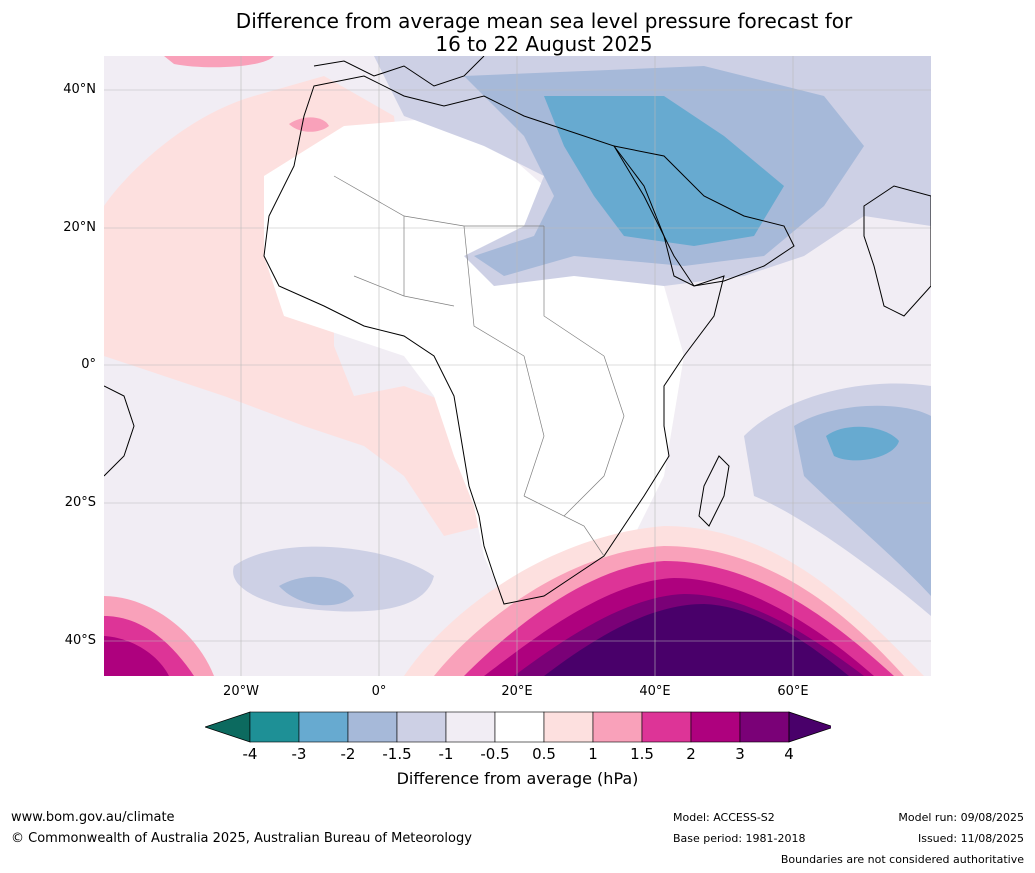 This screenshot has width=1035, height=873. I want to click on lat-label-40n: 40°N, so click(79, 89).